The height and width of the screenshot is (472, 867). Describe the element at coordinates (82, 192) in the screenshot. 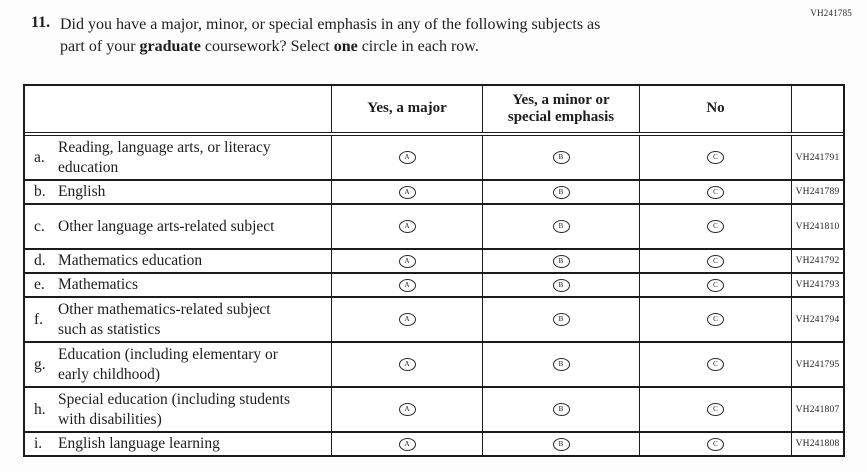

I see `row-subject: English` at that location.